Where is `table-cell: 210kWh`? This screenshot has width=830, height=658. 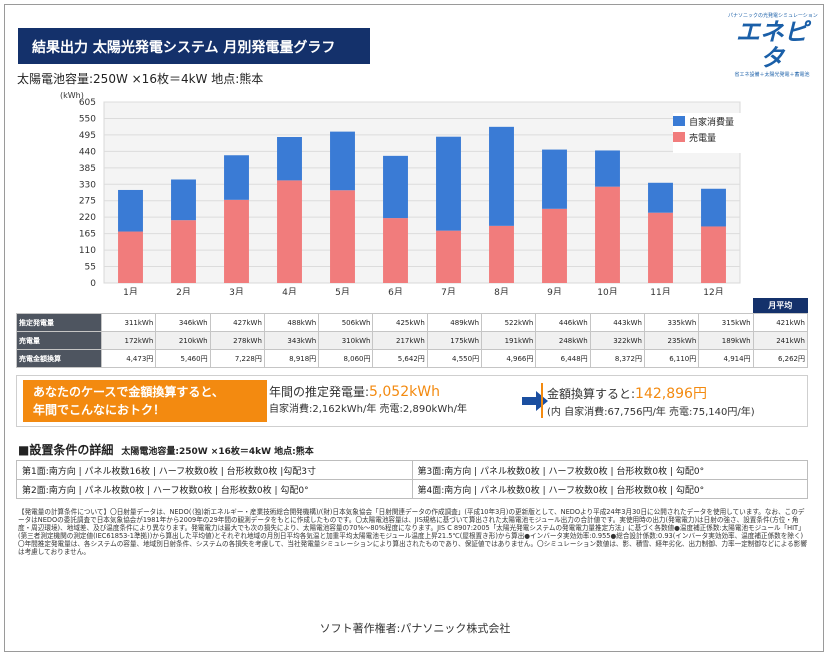 table-cell: 210kWh is located at coordinates (183, 340).